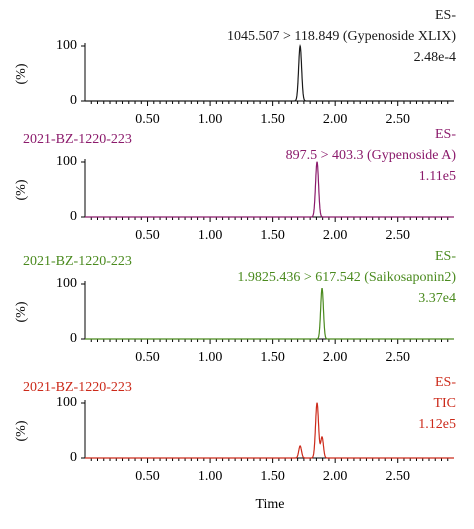  Describe the element at coordinates (270, 504) in the screenshot. I see `x-axis-label: Time` at that location.